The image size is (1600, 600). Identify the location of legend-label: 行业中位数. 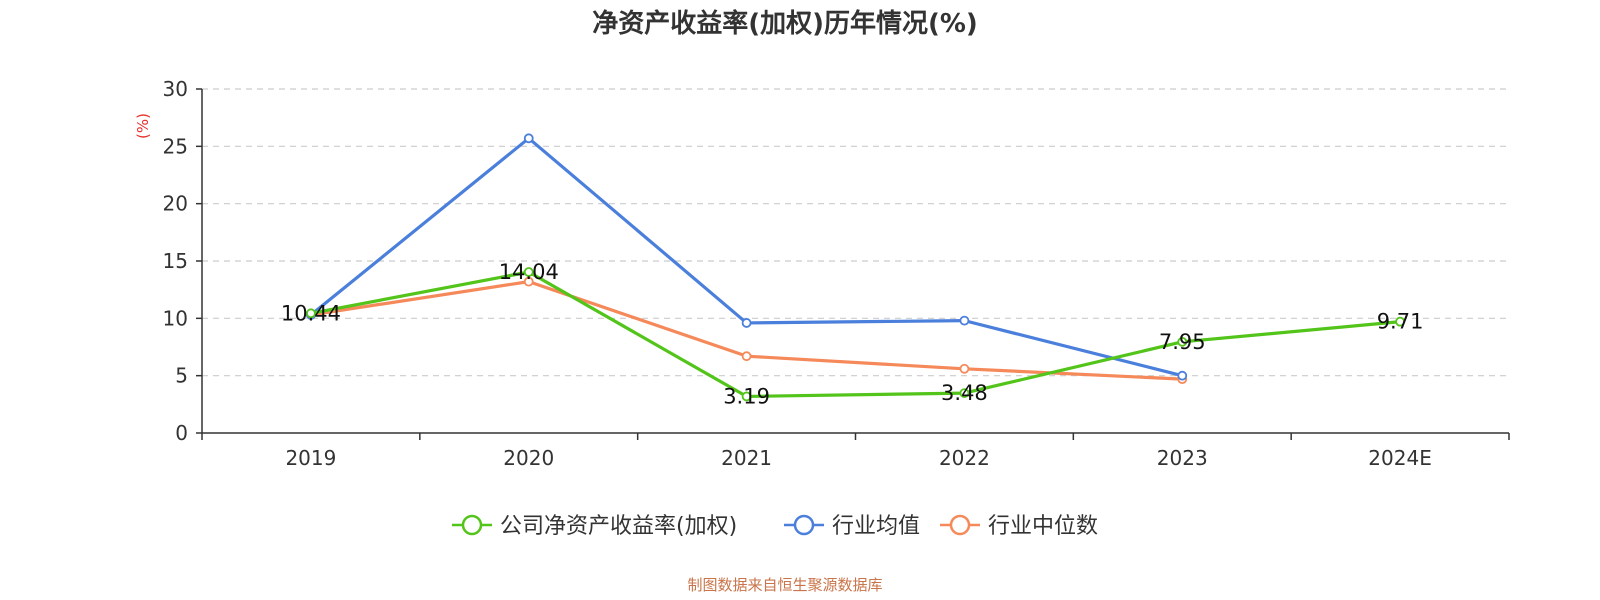
(1043, 526).